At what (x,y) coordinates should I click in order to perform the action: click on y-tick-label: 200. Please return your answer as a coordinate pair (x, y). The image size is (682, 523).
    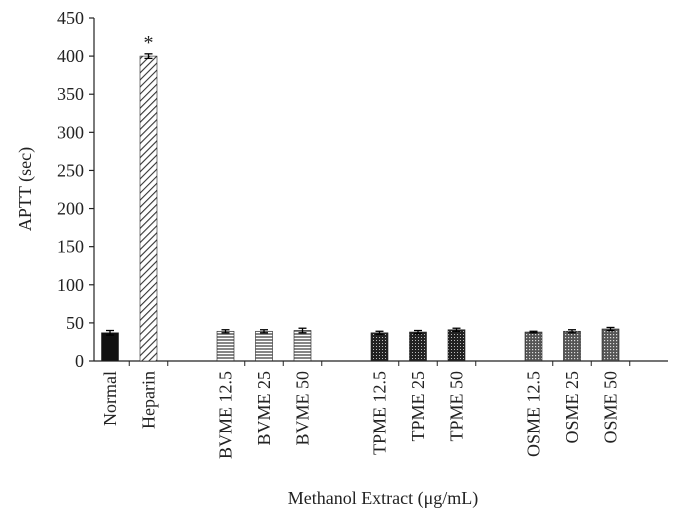
    Looking at the image, I should click on (70, 209).